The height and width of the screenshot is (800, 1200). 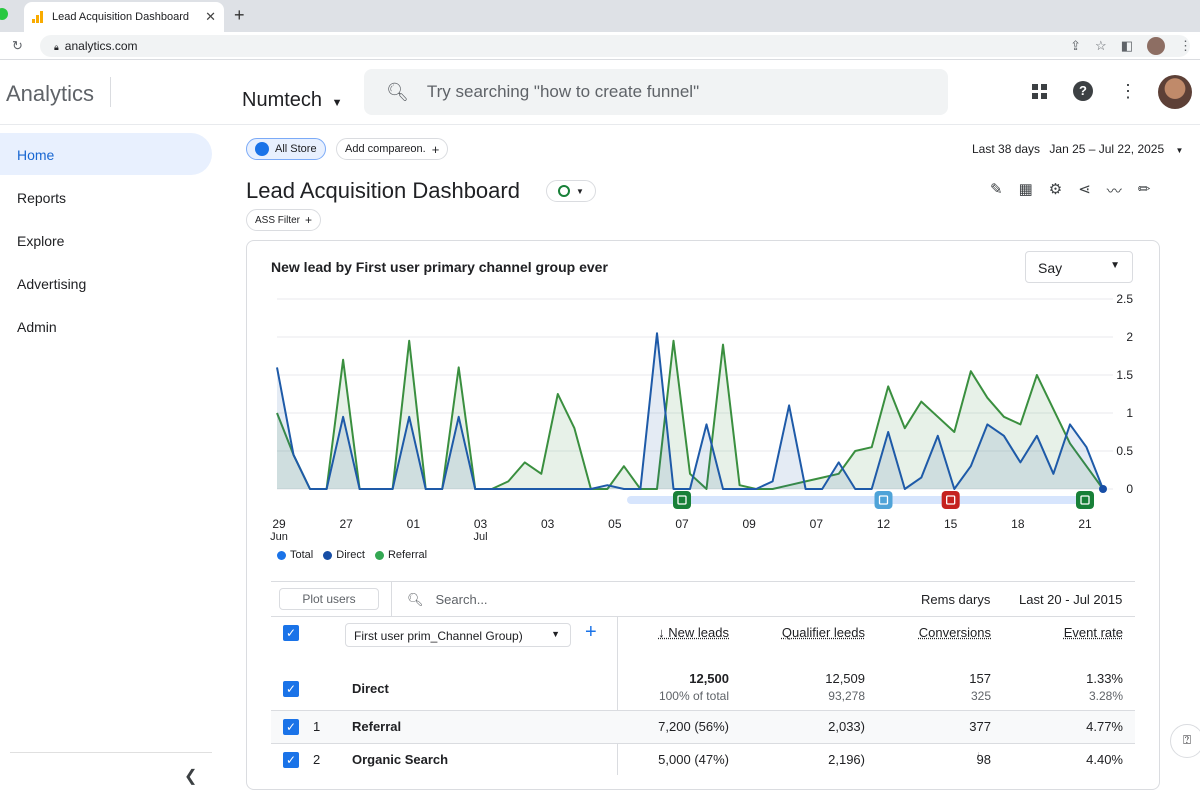 I want to click on bookmark-star-icon: ☆, so click(x=1101, y=45).